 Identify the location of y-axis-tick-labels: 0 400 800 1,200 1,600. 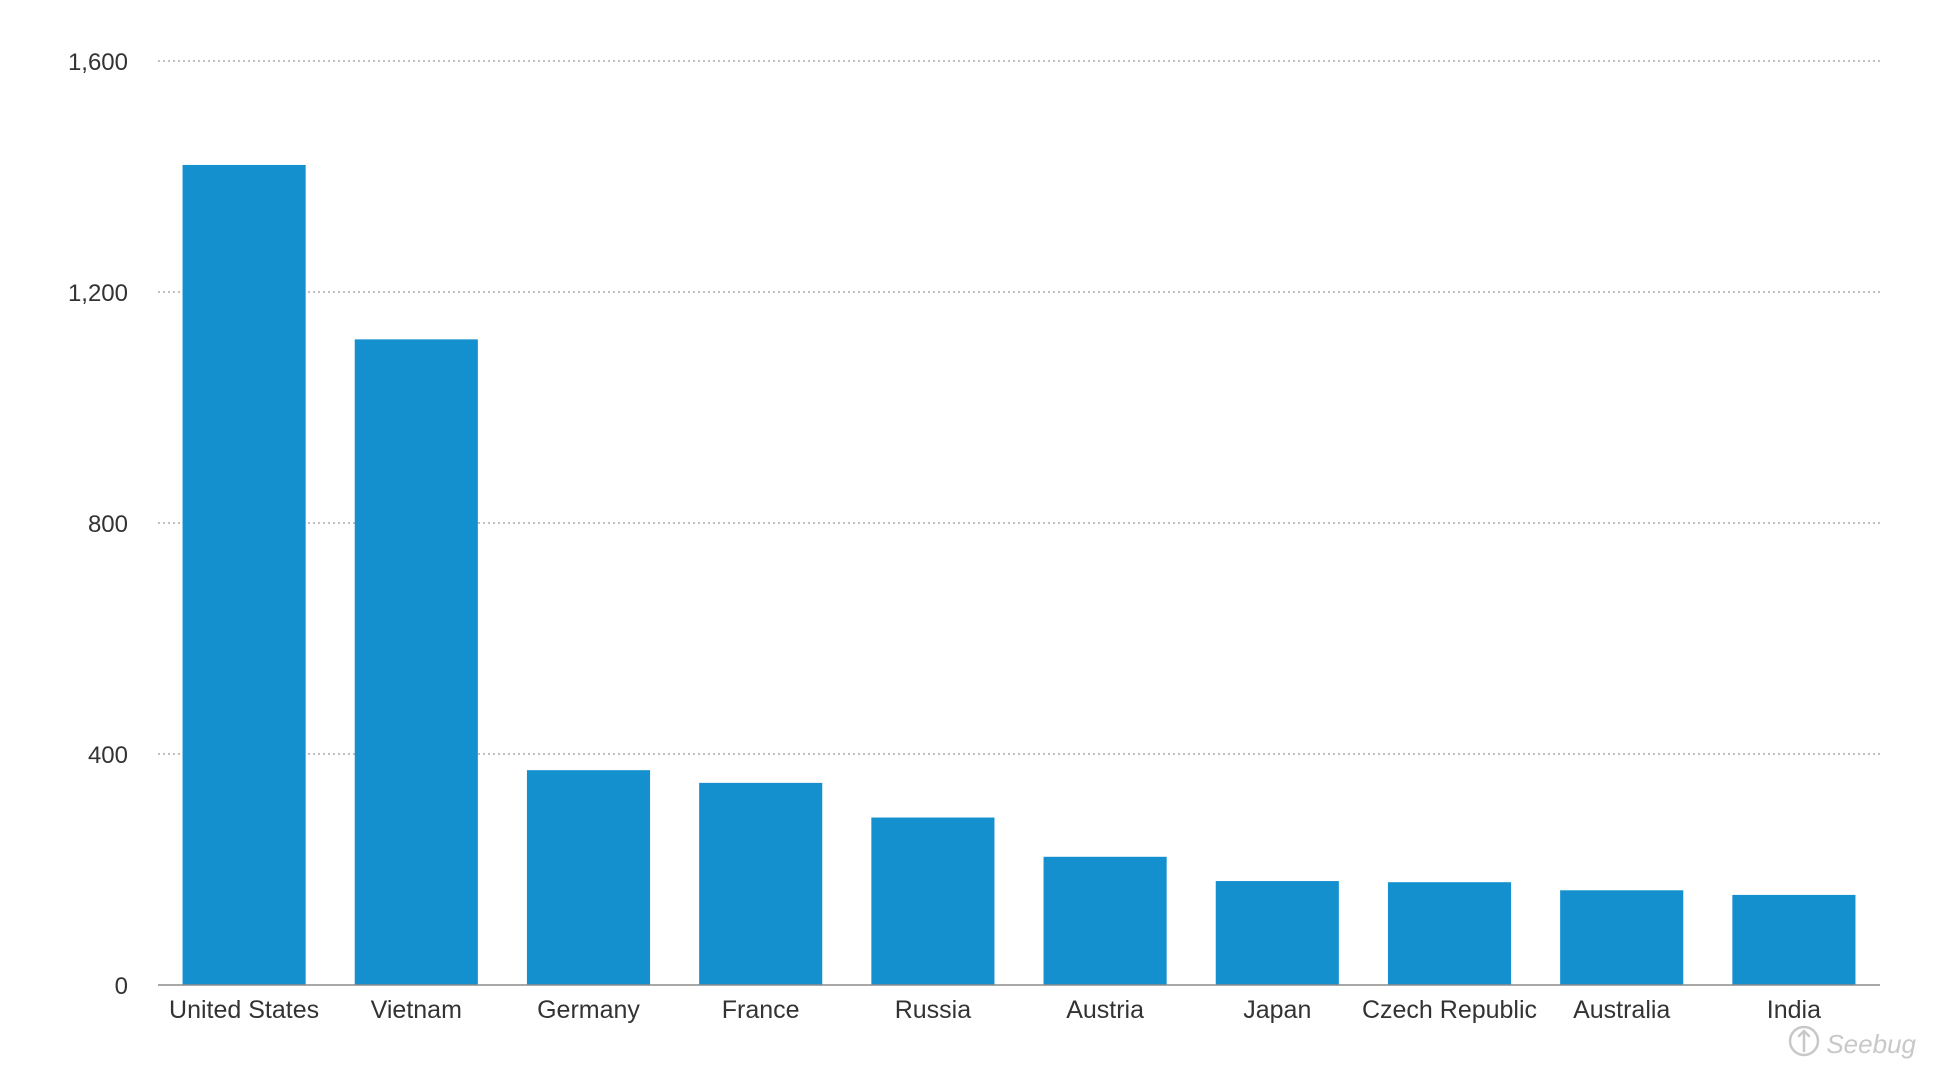
(98, 524).